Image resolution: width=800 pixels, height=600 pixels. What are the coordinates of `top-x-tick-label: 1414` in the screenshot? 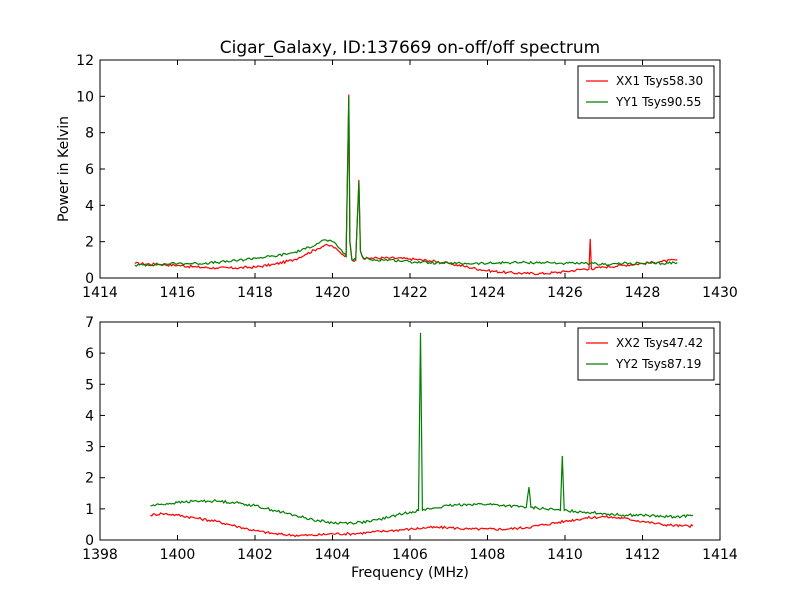 It's located at (100, 293).